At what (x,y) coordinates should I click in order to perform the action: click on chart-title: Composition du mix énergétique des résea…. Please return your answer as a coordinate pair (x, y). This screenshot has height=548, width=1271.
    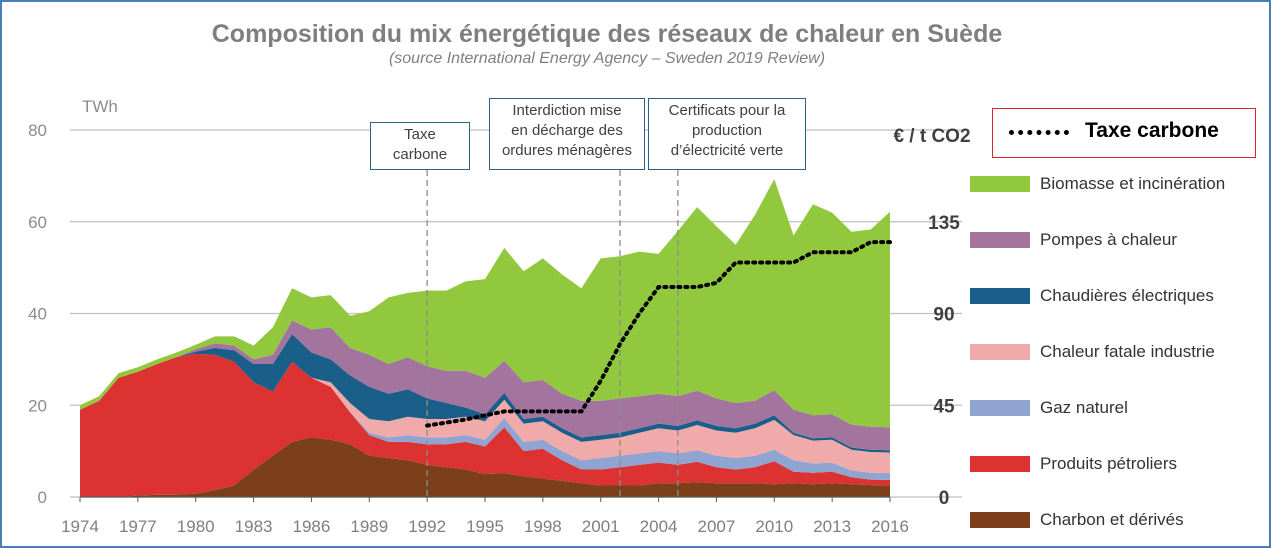
    Looking at the image, I should click on (607, 34).